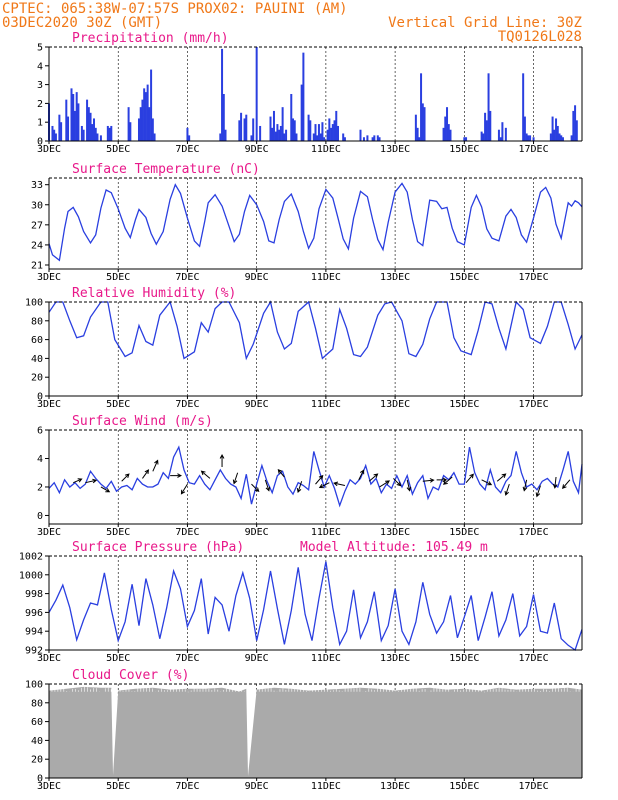  I want to click on xtick-label-precip-0: 3DEC, so click(49, 149).